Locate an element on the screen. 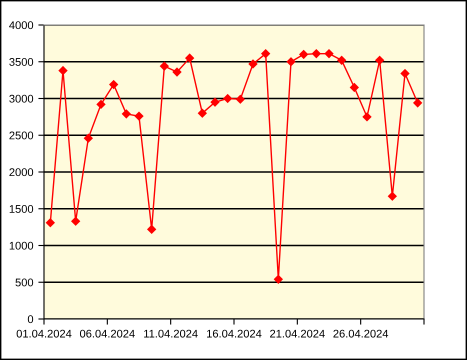 This screenshot has width=467, height=360. y-tick-label: 3500 is located at coordinates (21, 62).